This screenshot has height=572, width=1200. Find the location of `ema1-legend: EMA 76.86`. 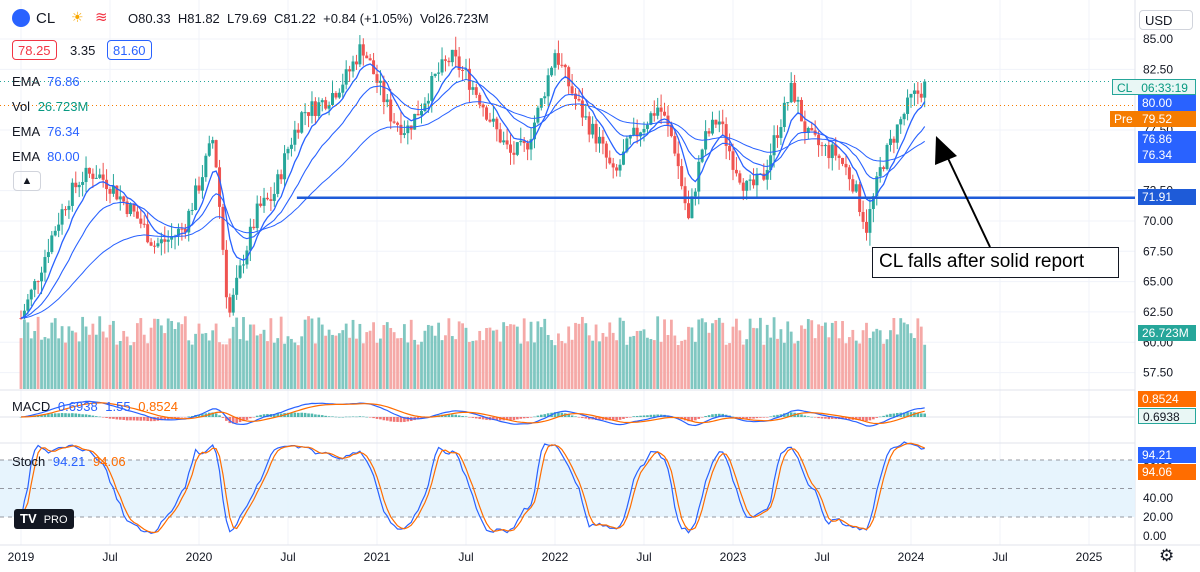

ema1-legend: EMA 76.86 is located at coordinates (46, 81).